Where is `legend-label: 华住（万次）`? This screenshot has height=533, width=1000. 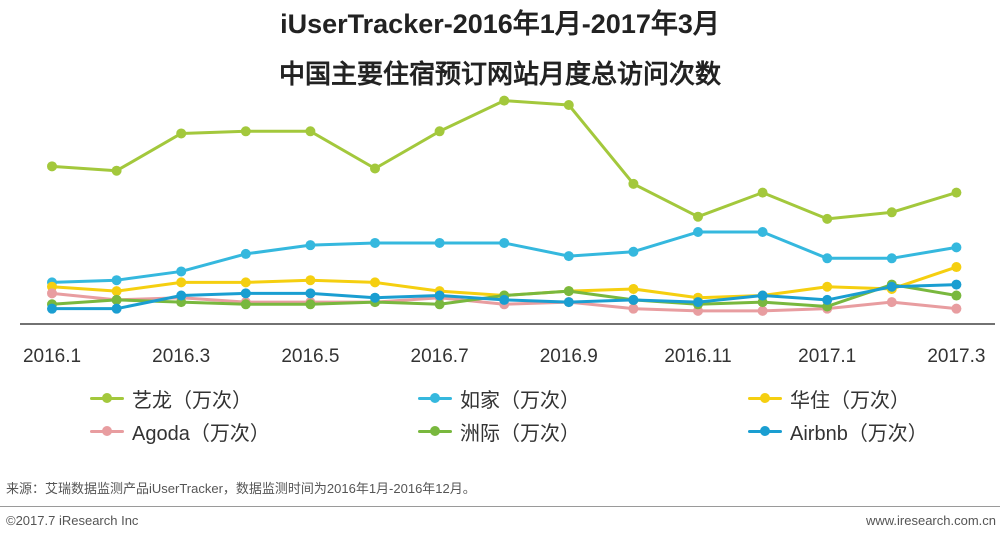 legend-label: 华住（万次） is located at coordinates (850, 400).